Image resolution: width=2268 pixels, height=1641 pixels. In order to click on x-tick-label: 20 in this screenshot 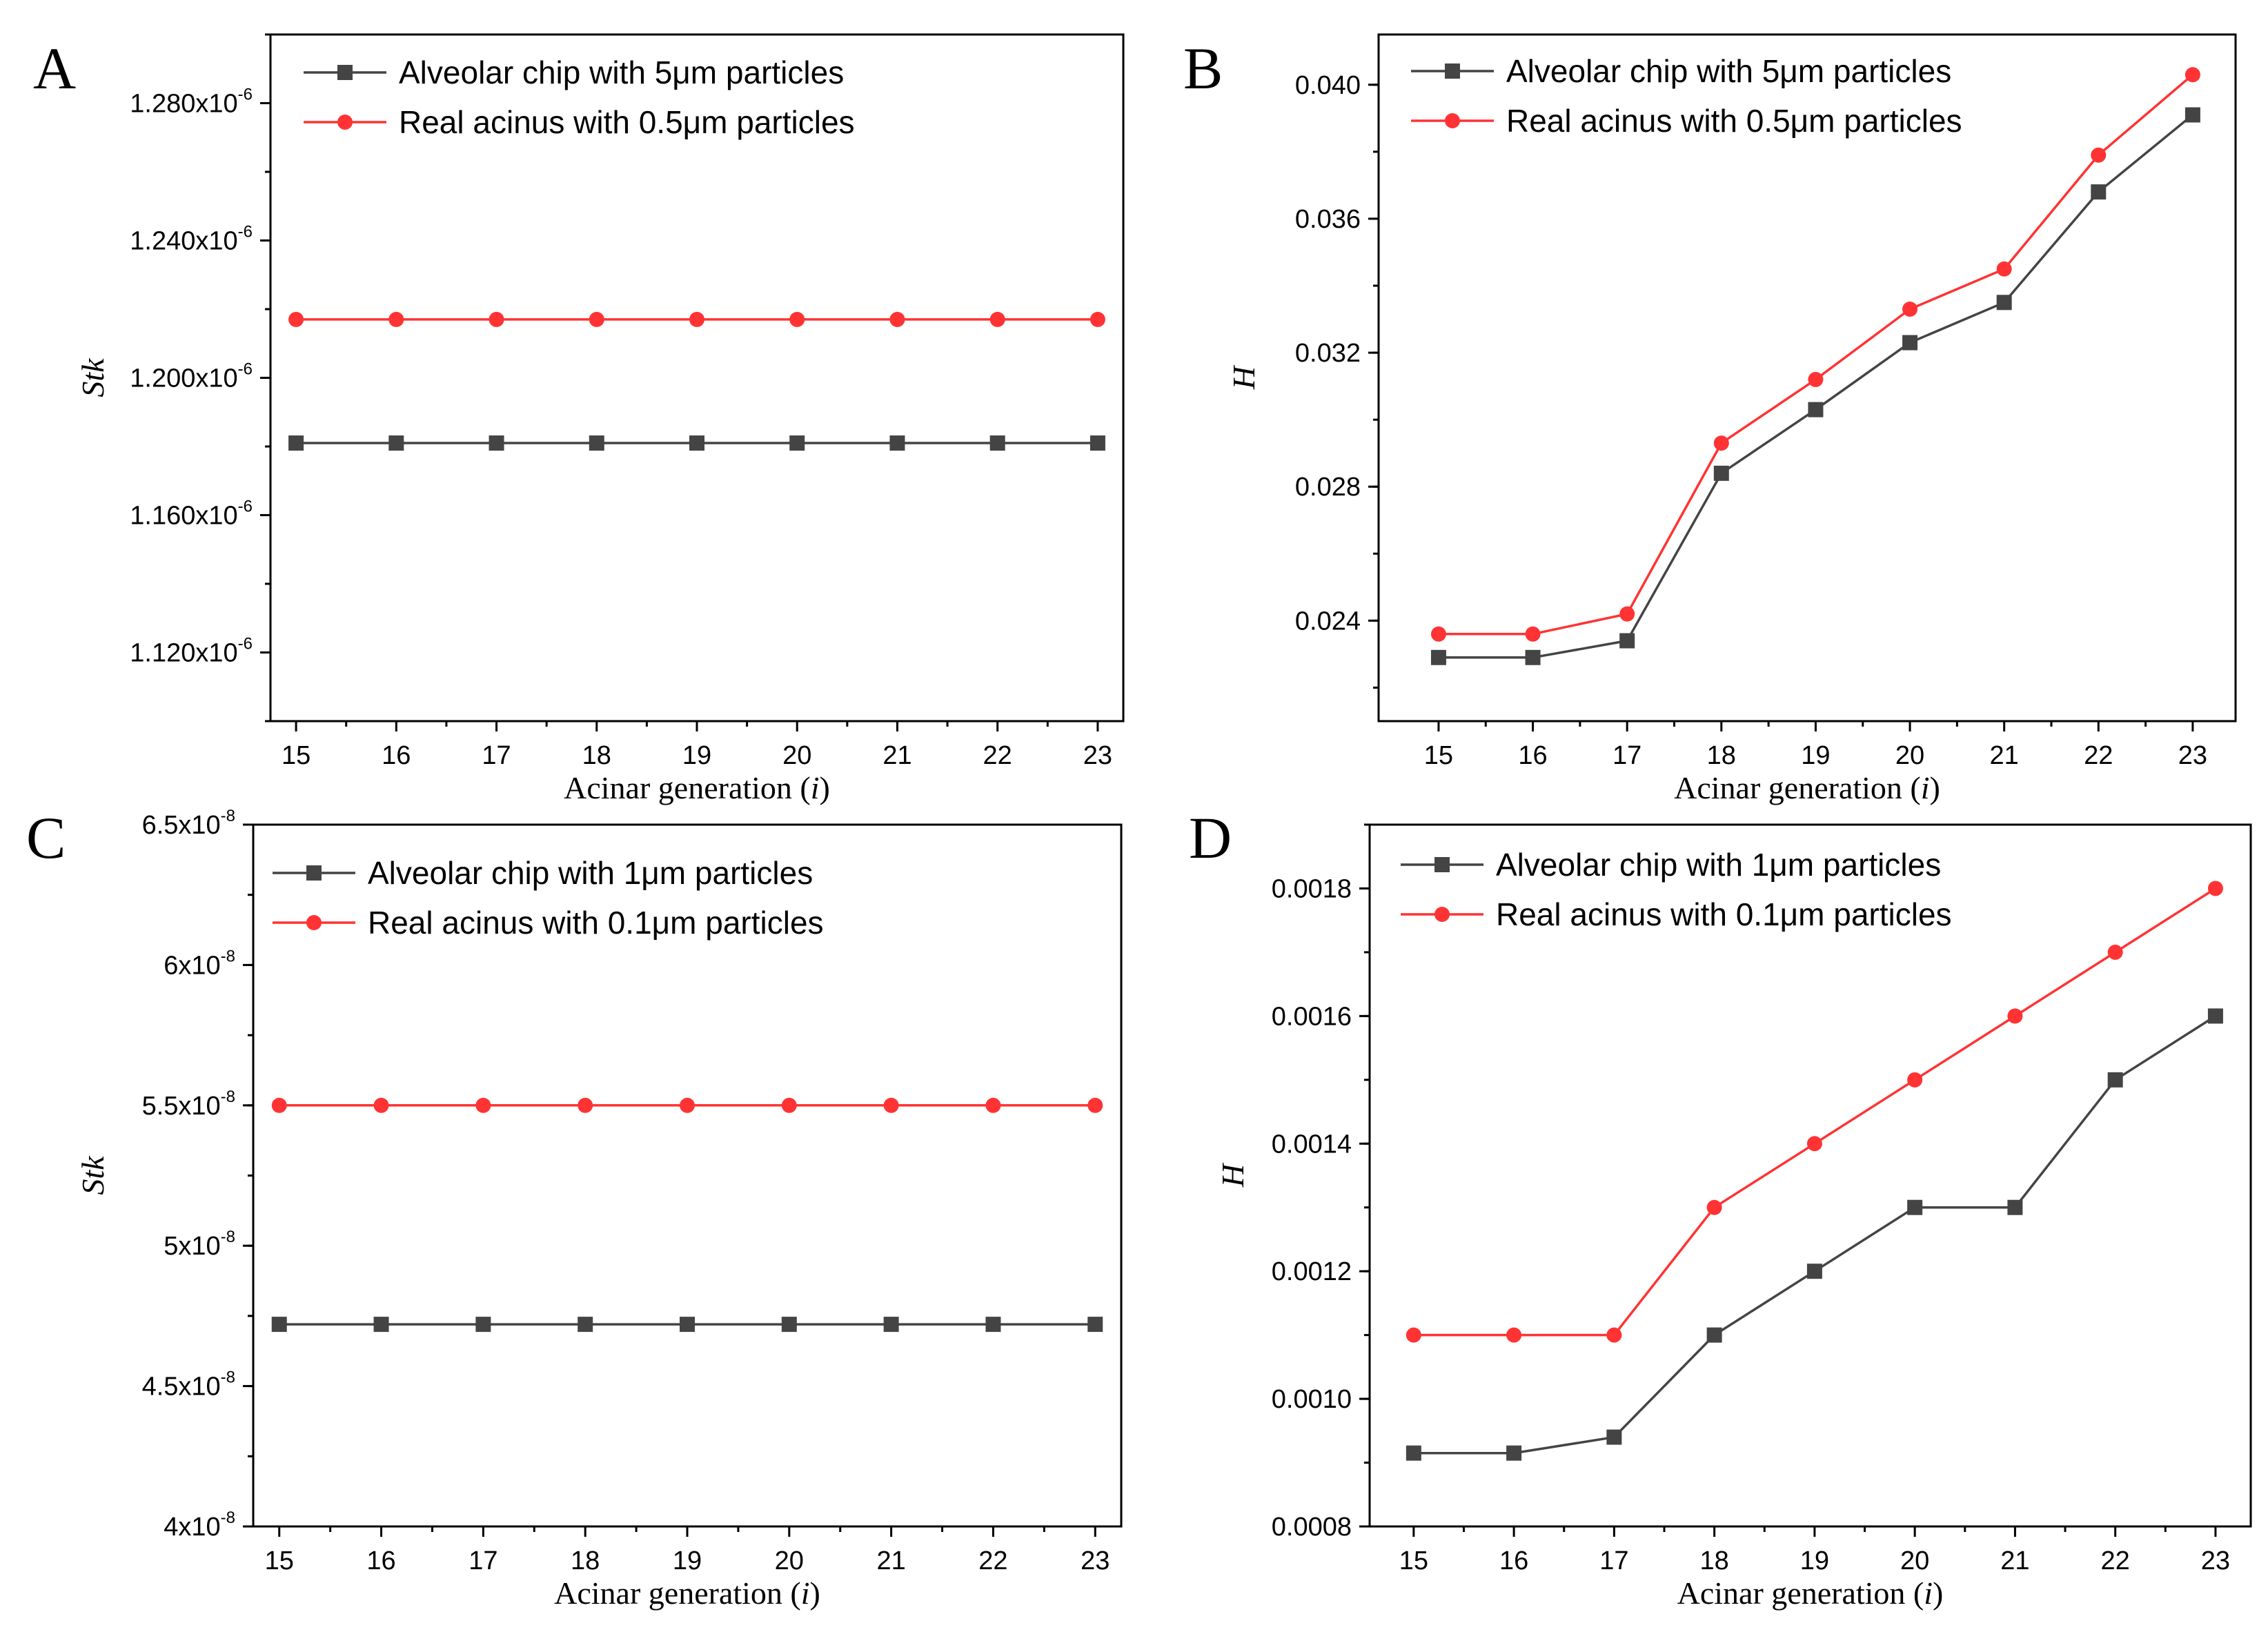, I will do `click(1909, 755)`.